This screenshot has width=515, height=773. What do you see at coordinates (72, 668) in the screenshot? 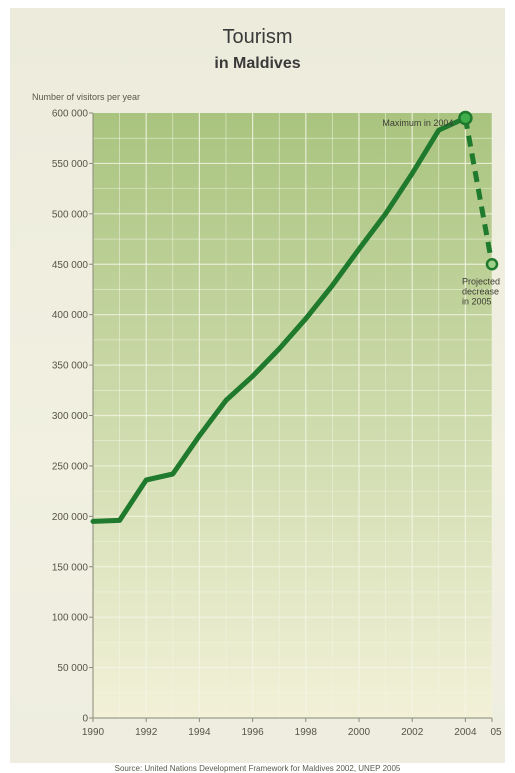
I see `y-tick-label: 50 000` at bounding box center [72, 668].